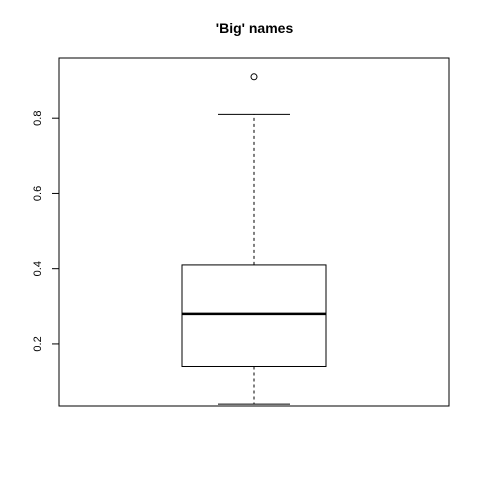 The image size is (480, 480). Describe the element at coordinates (254, 28) in the screenshot. I see `chart-title: 'Big' names` at that location.